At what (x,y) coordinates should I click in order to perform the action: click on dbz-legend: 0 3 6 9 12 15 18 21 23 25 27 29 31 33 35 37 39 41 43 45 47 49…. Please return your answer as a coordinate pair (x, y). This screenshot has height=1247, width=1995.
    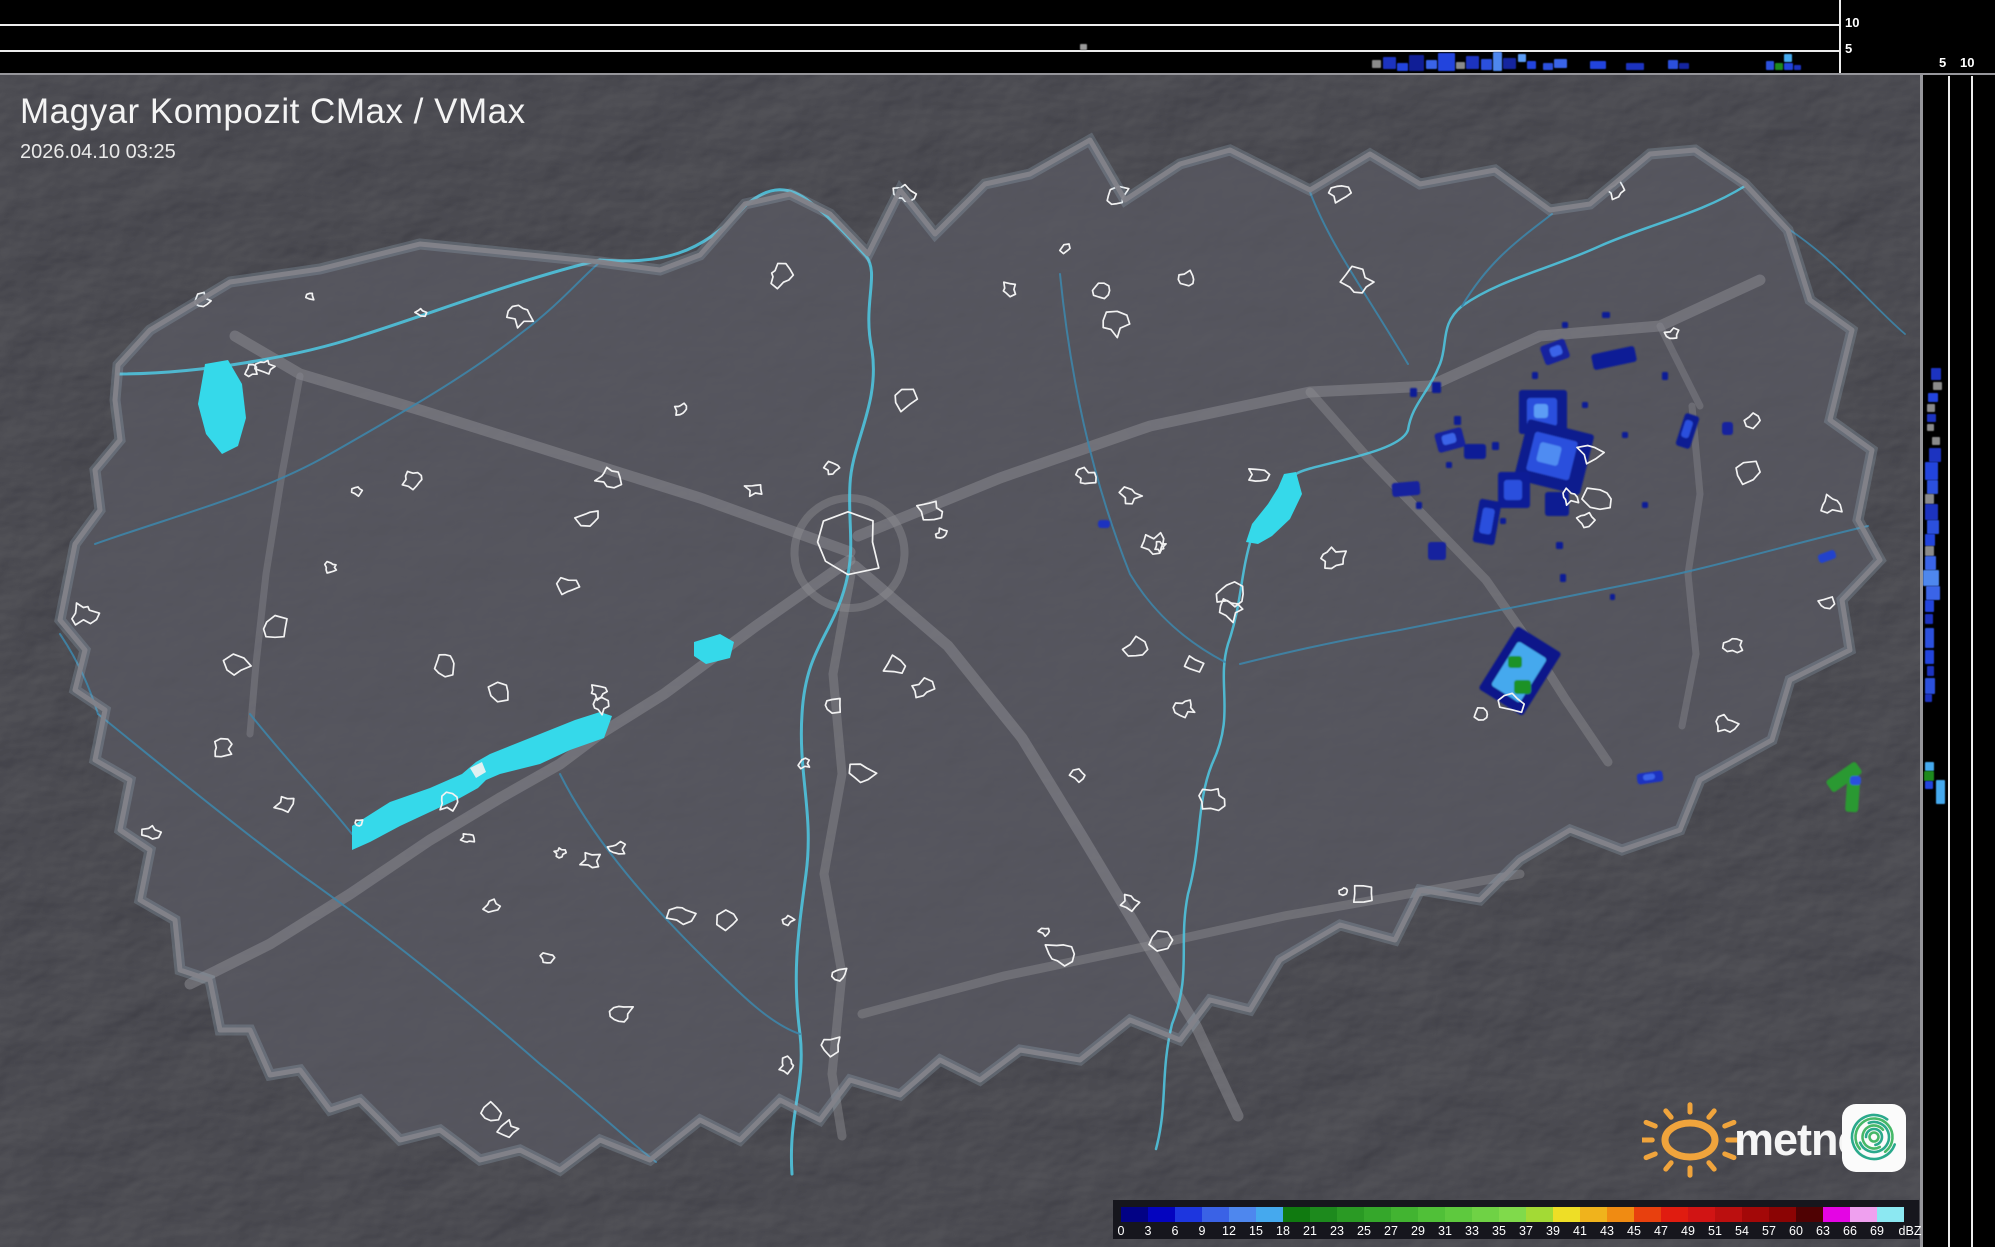
    Looking at the image, I should click on (1517, 1219).